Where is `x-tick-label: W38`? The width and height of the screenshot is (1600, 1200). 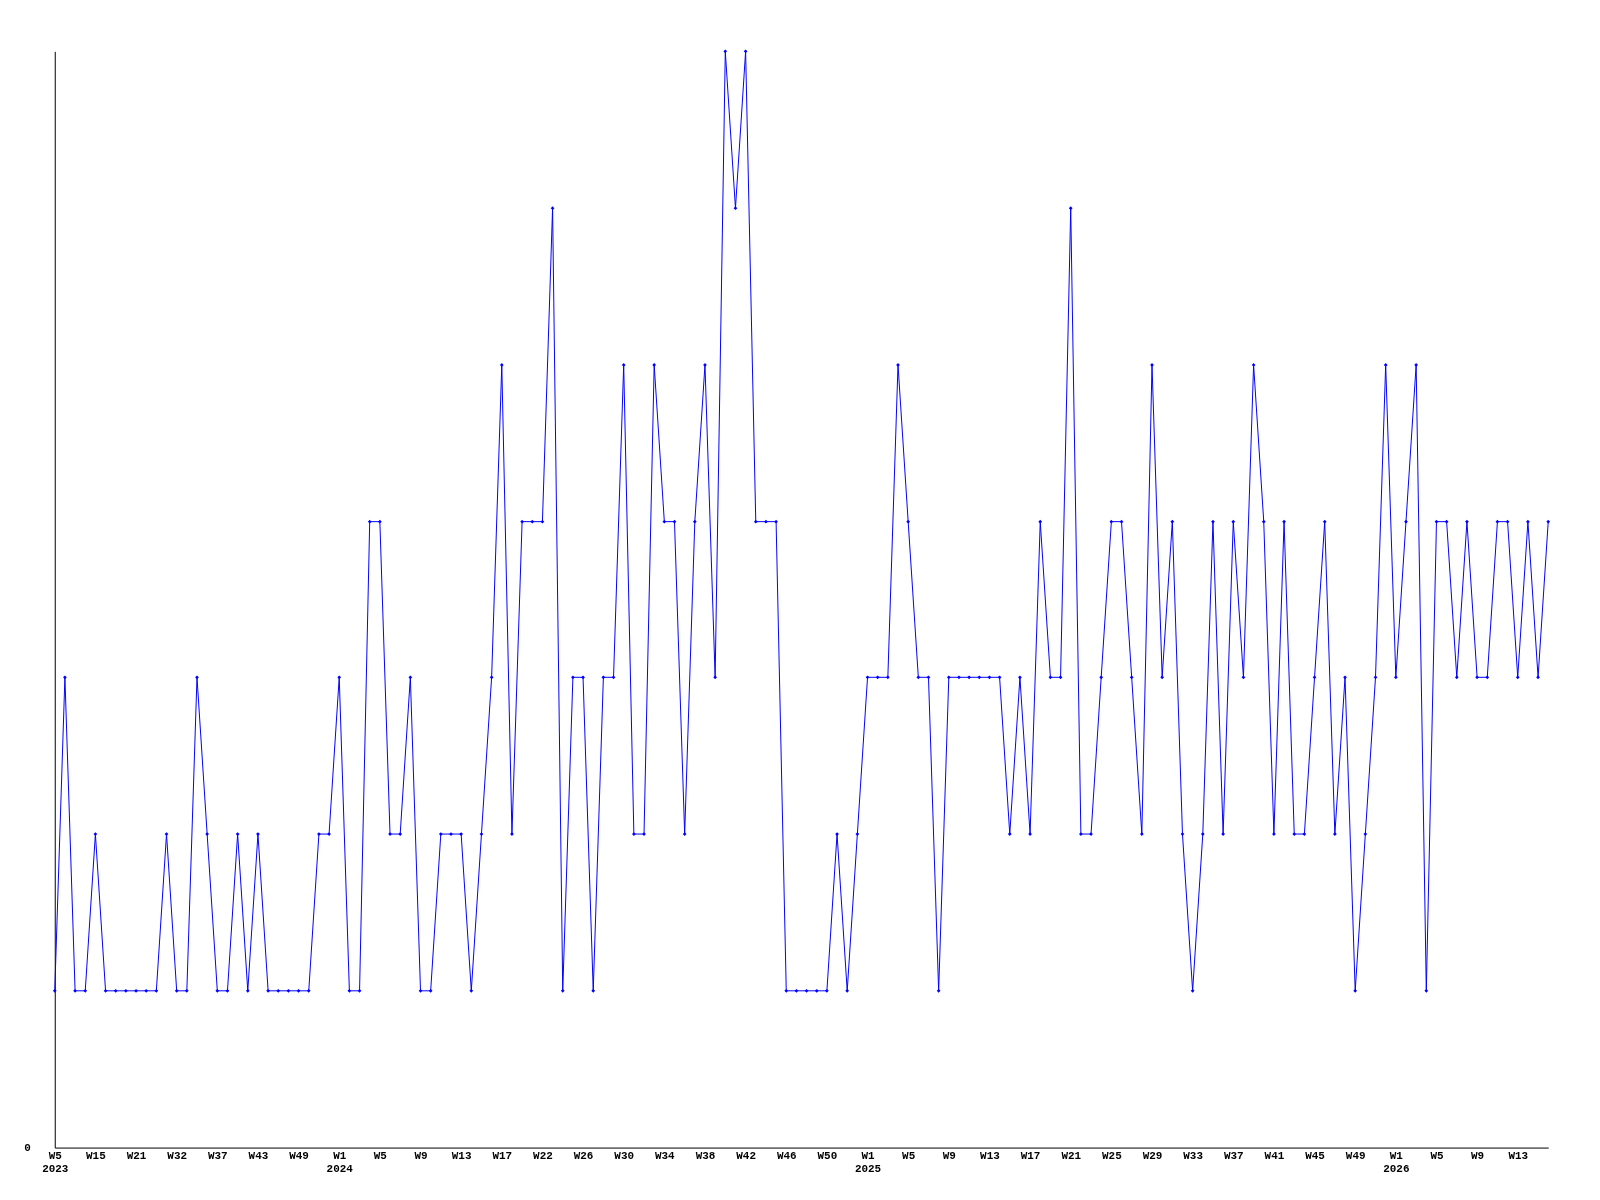
x-tick-label: W38 is located at coordinates (705, 1156).